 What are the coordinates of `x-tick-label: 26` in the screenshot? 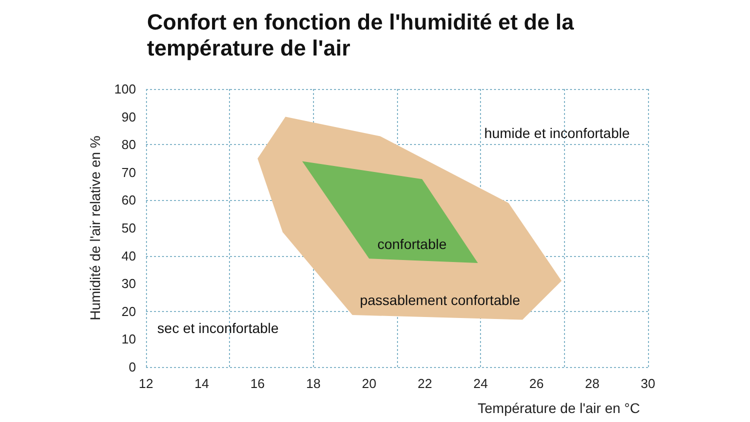 It's located at (536, 383).